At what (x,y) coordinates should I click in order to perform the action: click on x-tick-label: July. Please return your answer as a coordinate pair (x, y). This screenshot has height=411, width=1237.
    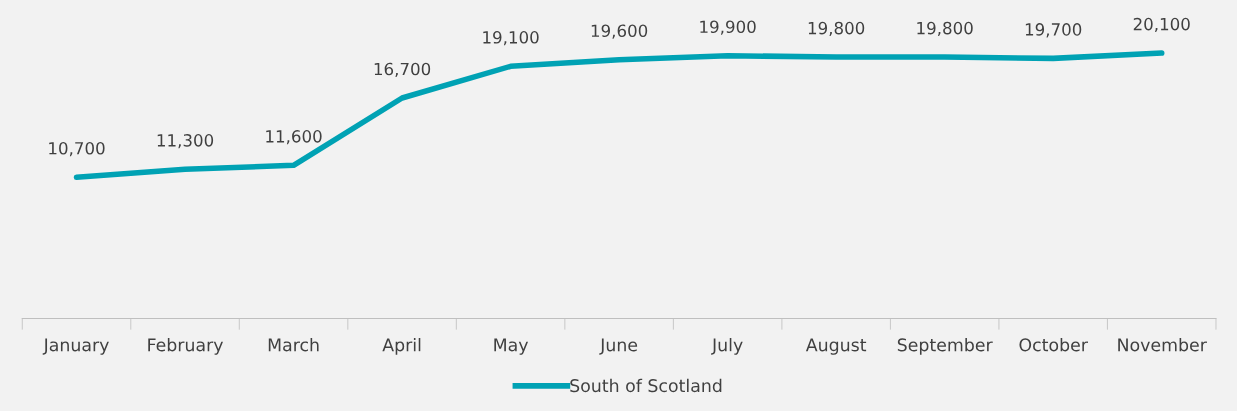
    Looking at the image, I should click on (727, 346).